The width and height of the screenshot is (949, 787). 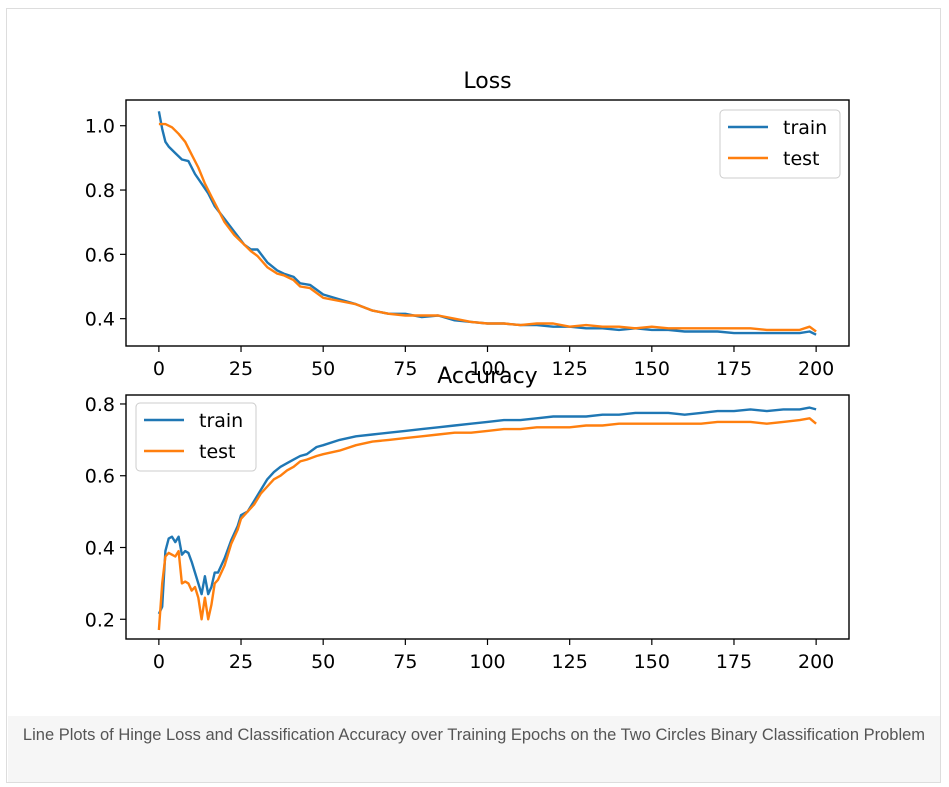 I want to click on loss-xtick-label: 25, so click(x=241, y=369).